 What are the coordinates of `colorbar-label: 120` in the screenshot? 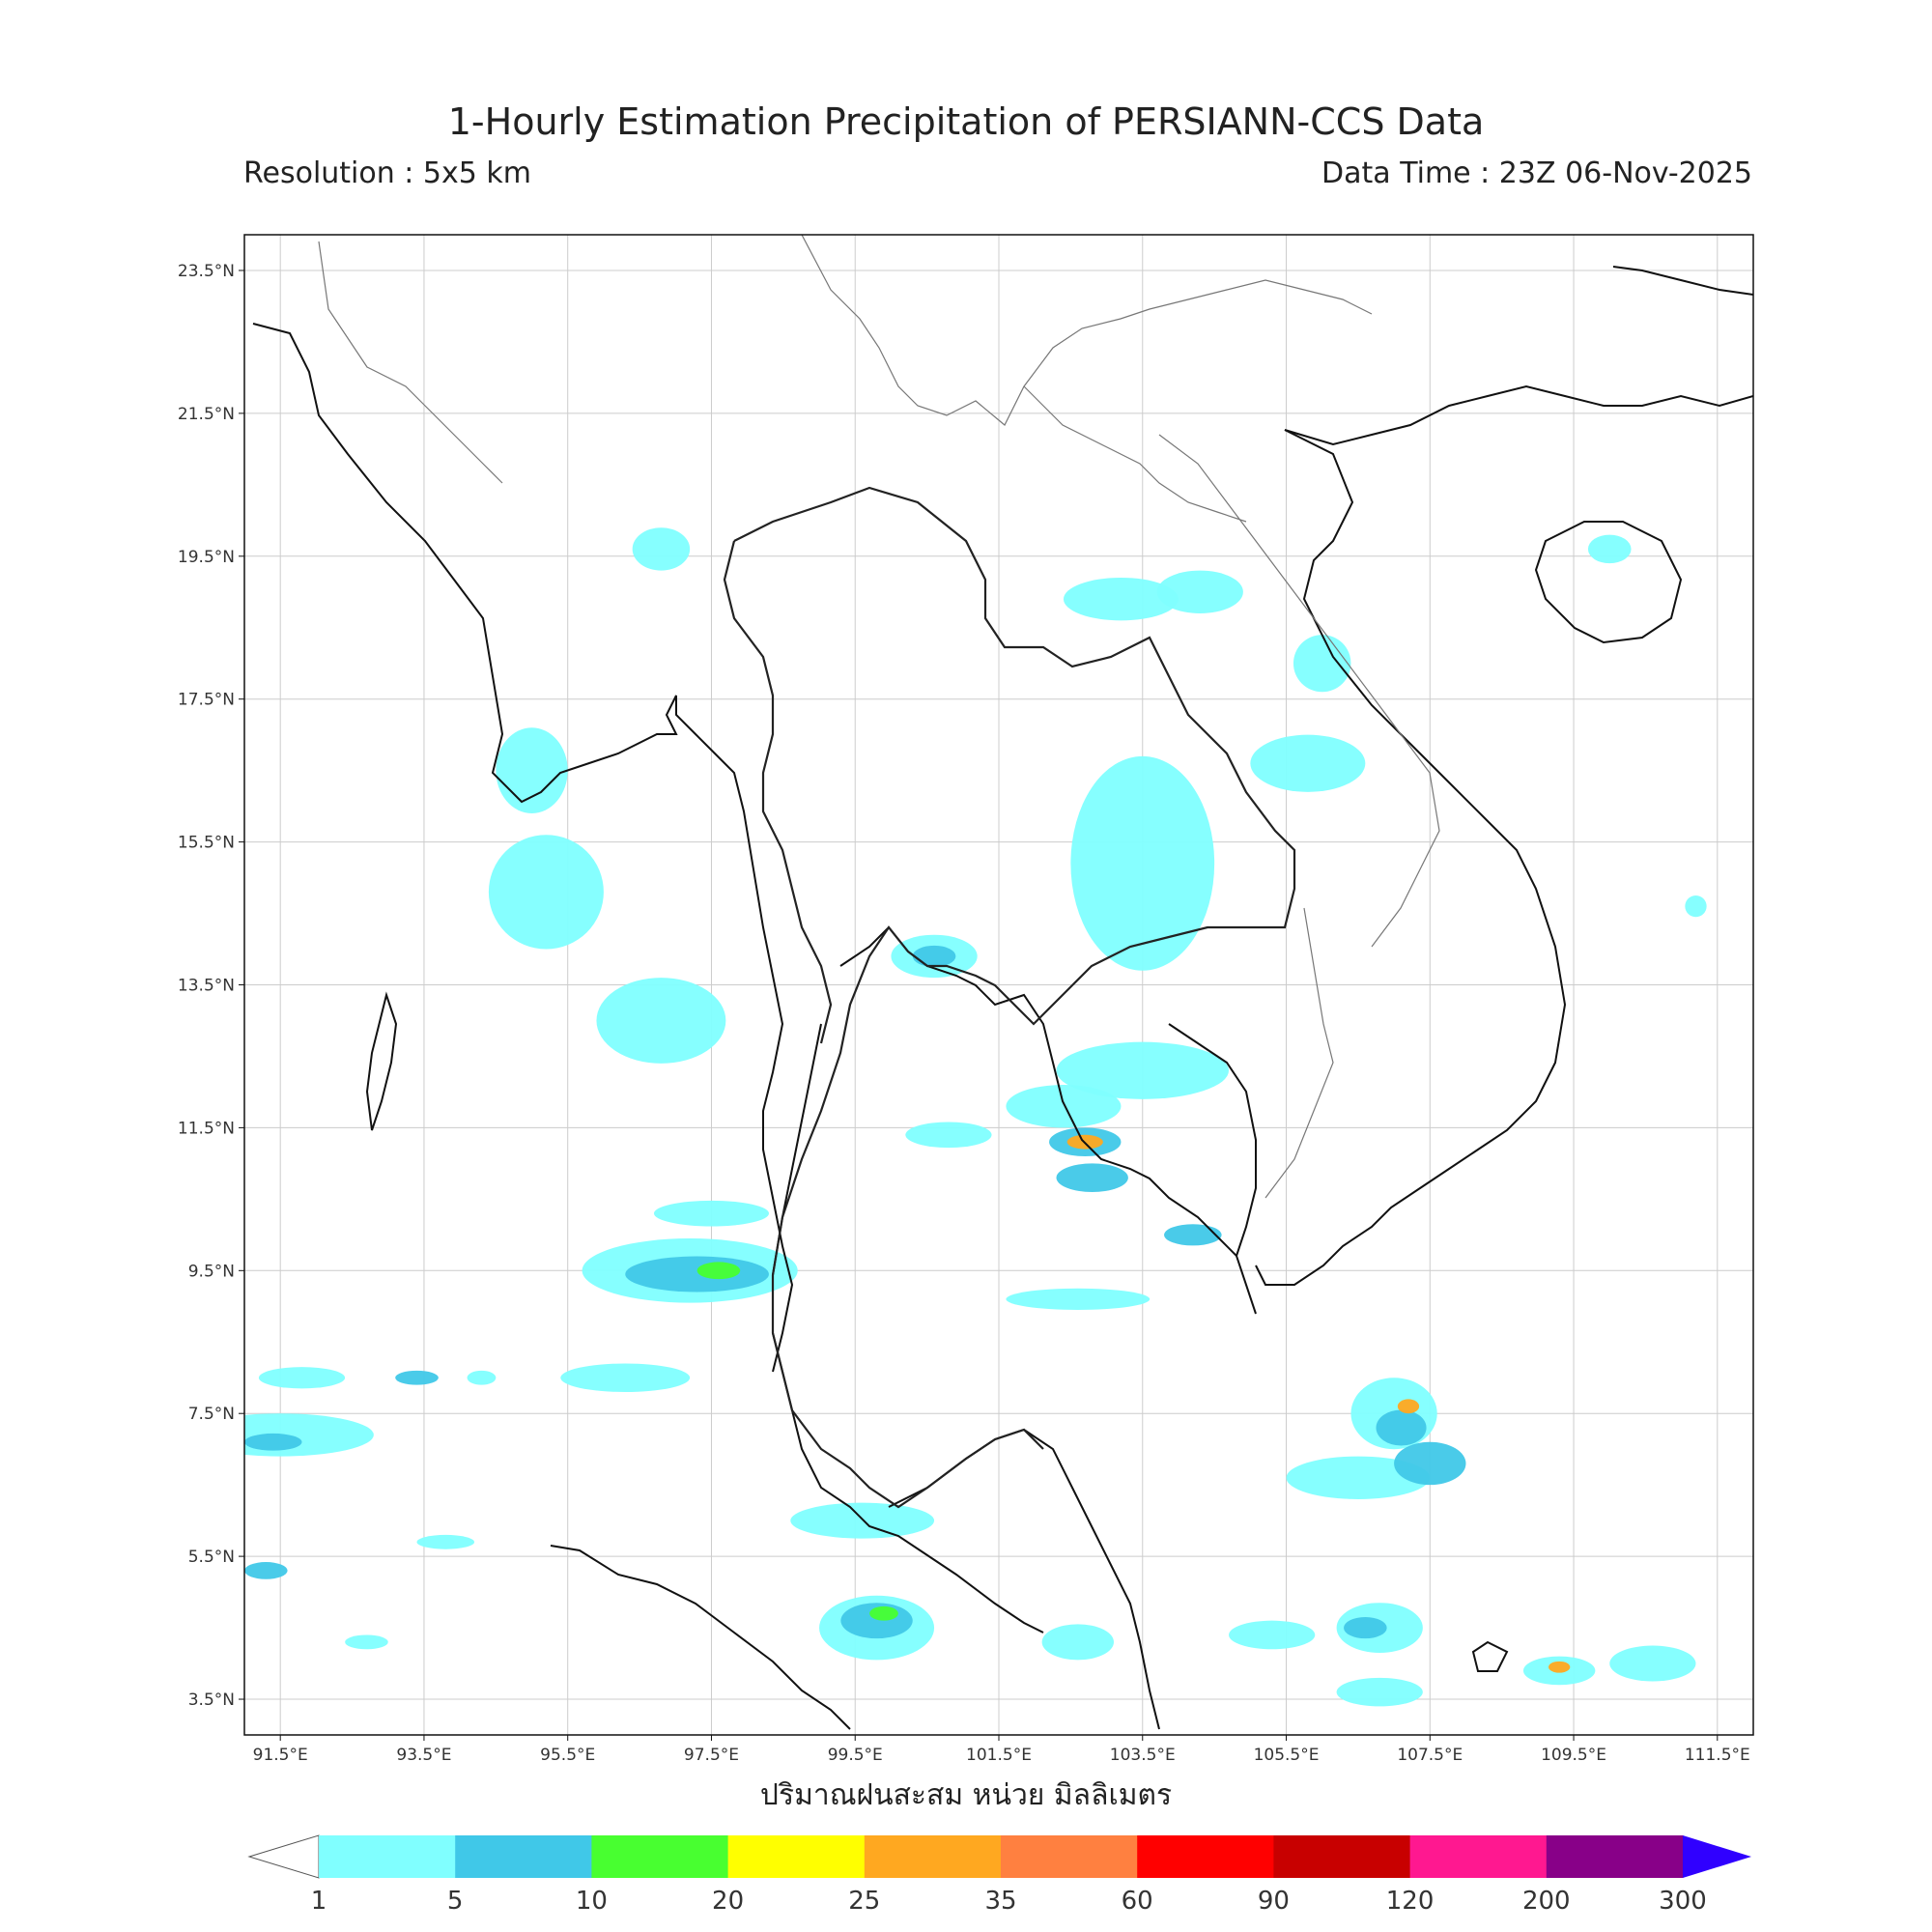 It's located at (1410, 1901).